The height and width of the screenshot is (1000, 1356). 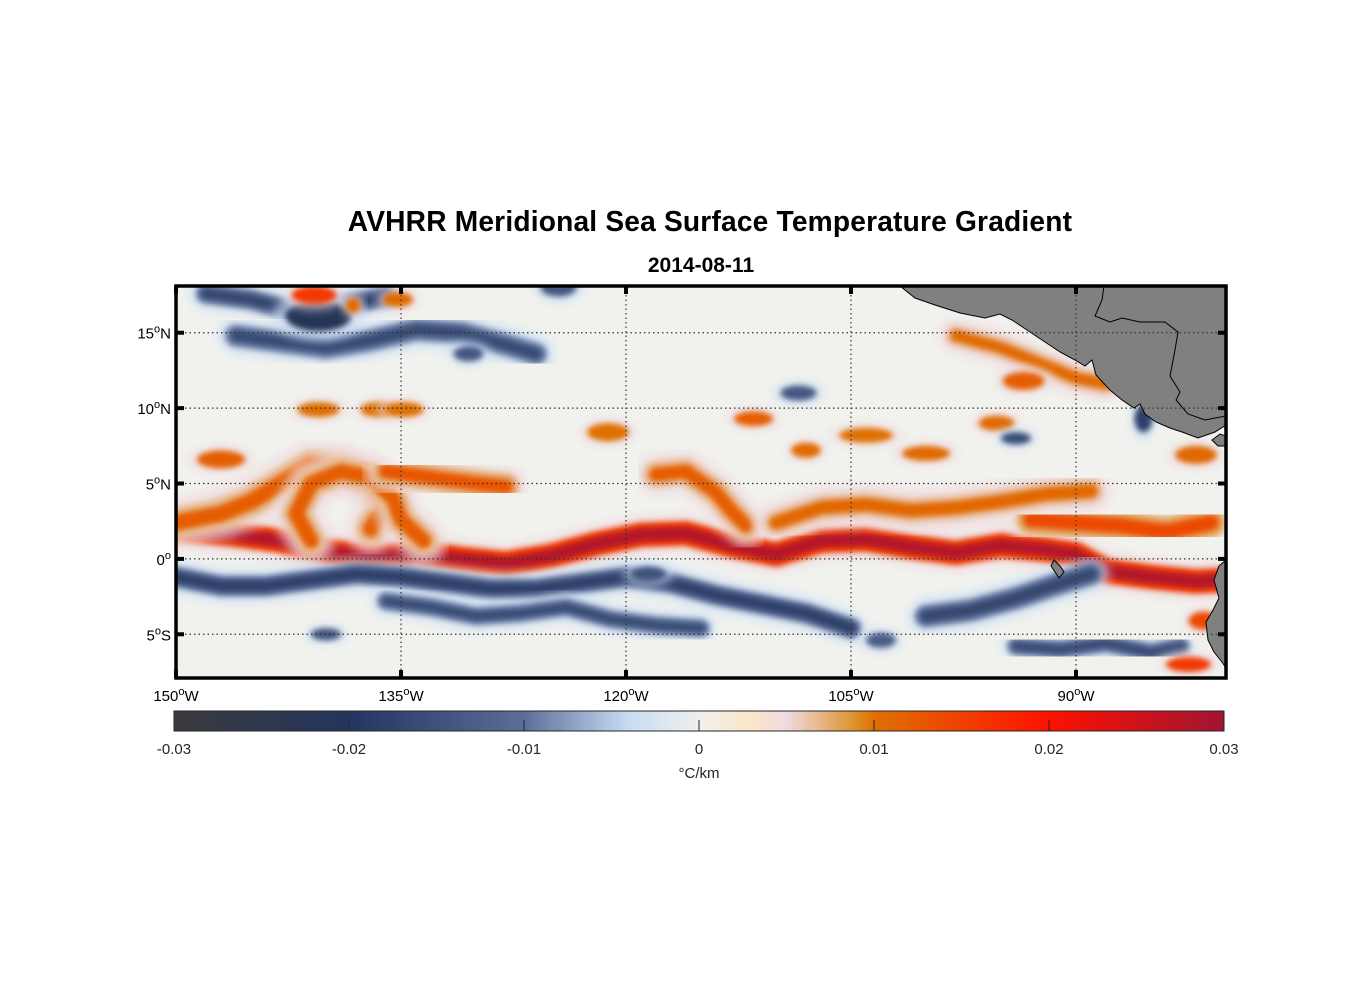 I want to click on x-tick-label: 90oW, so click(x=1077, y=695).